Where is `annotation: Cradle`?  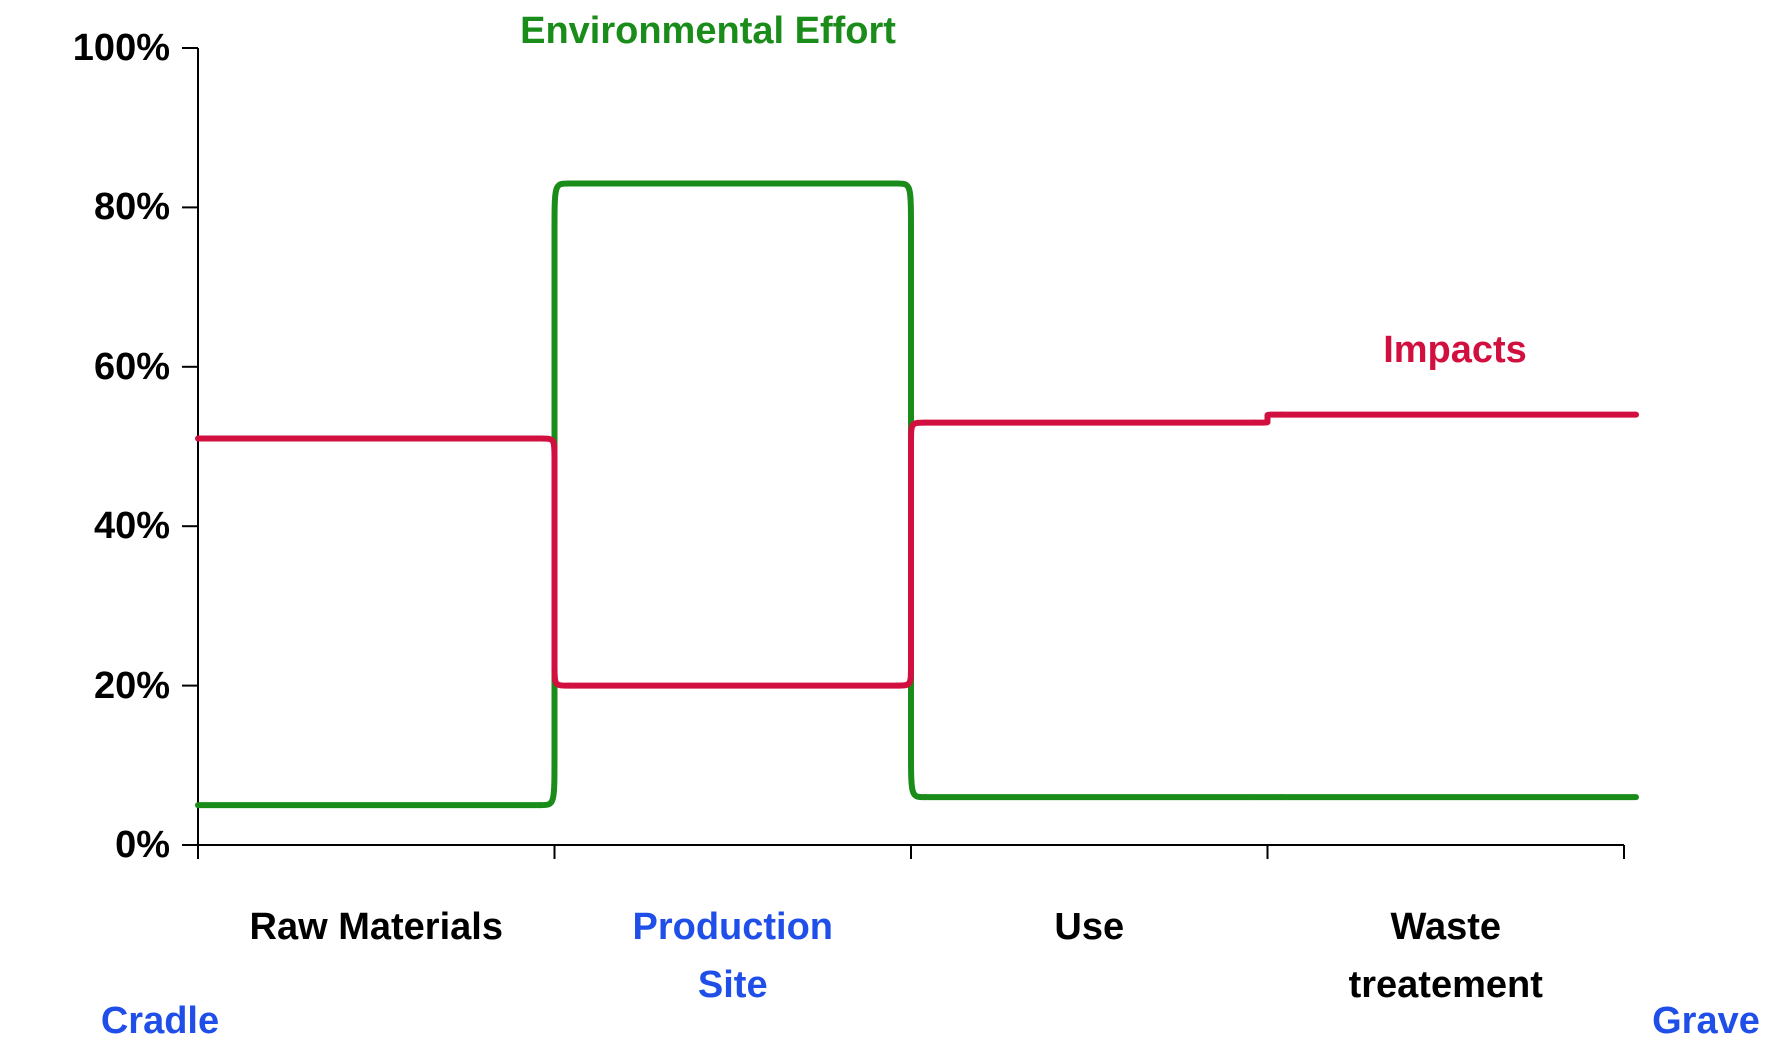
annotation: Cradle is located at coordinates (160, 1021).